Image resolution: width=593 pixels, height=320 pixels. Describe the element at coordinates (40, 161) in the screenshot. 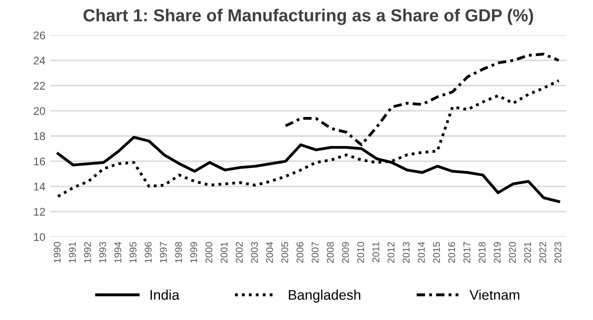

I see `y-tick-label: 16` at that location.